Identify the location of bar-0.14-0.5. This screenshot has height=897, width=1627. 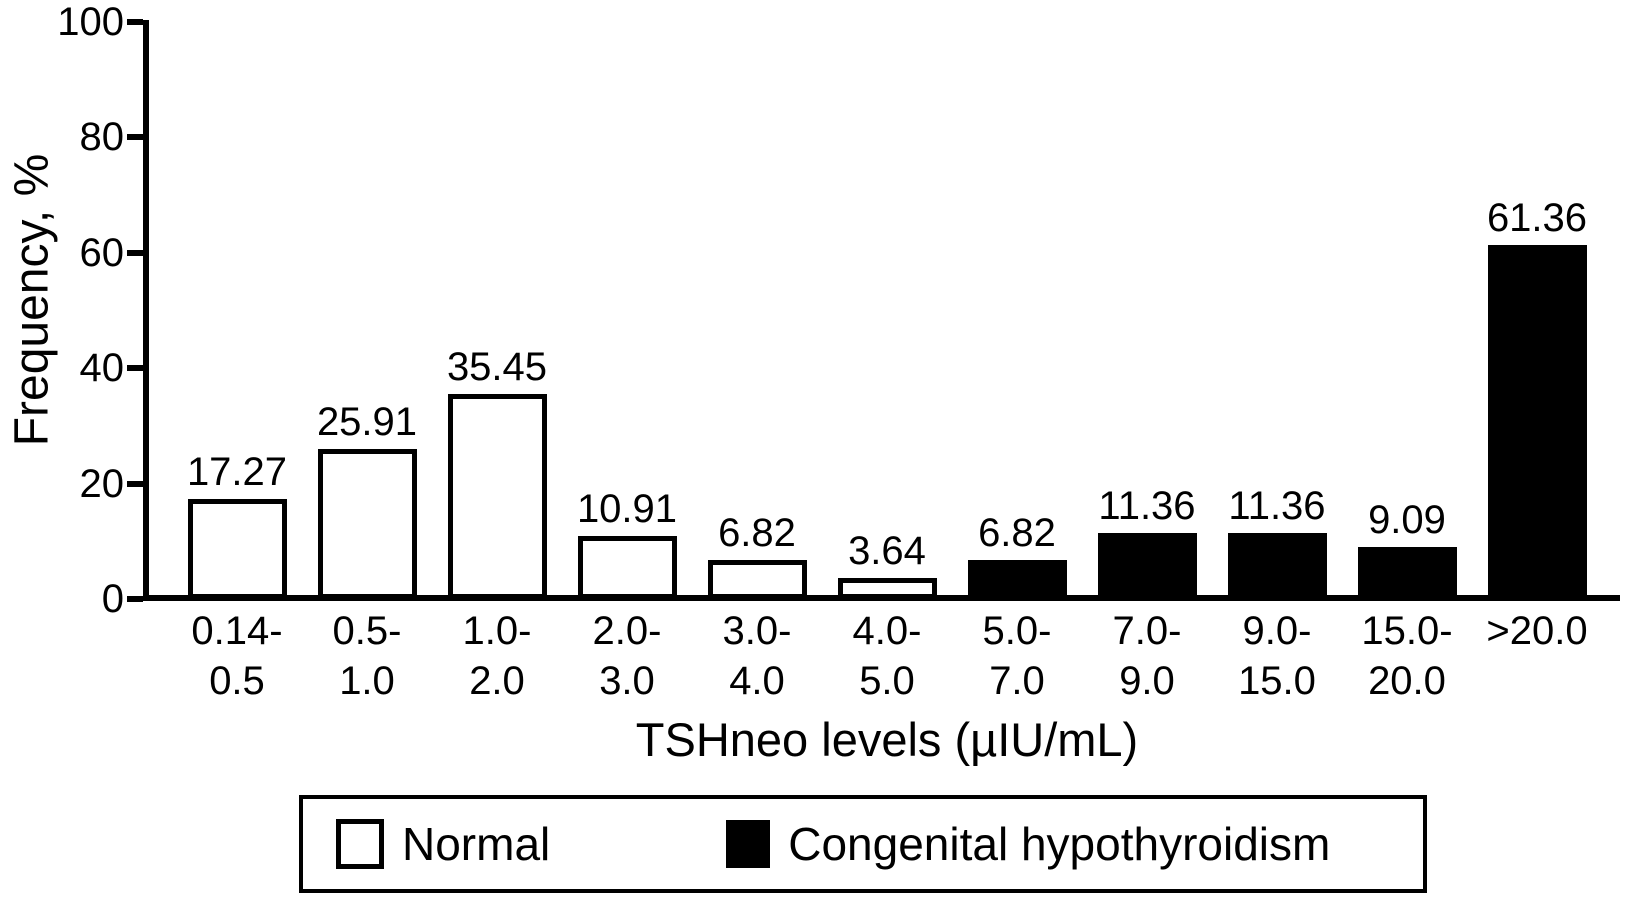
(237, 549).